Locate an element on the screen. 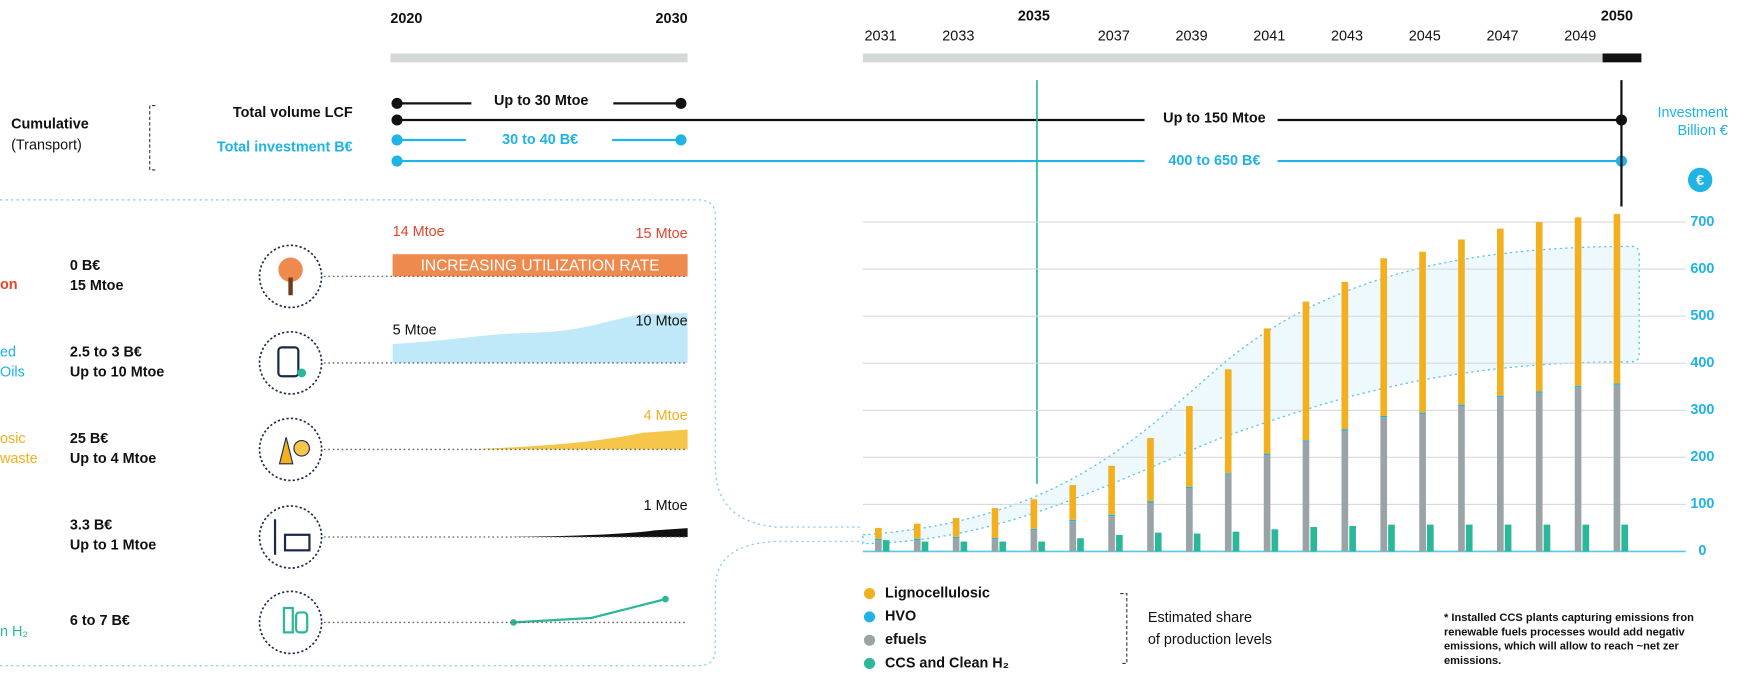  row-investment: 0 B€ is located at coordinates (85, 266).